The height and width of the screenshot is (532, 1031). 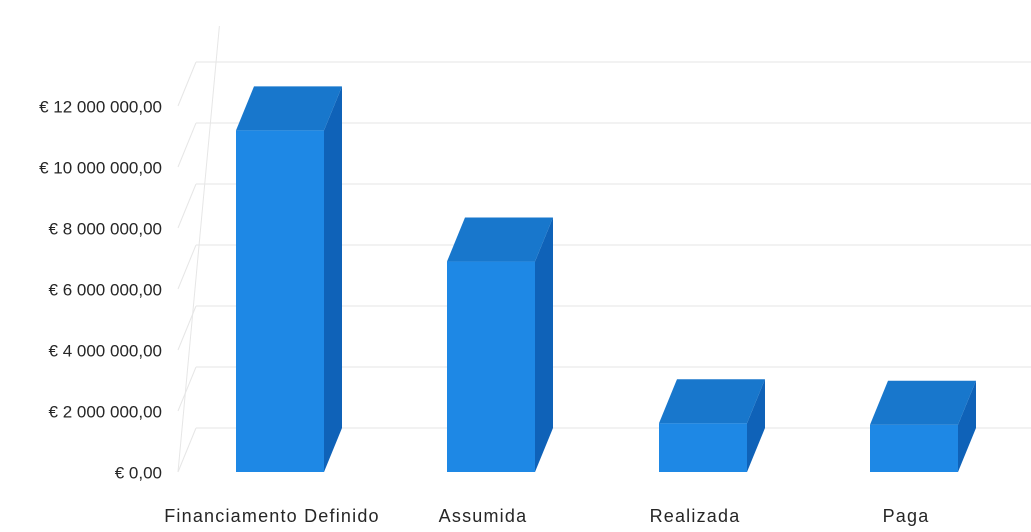 I want to click on x-tick-label: Realizada, so click(x=695, y=516).